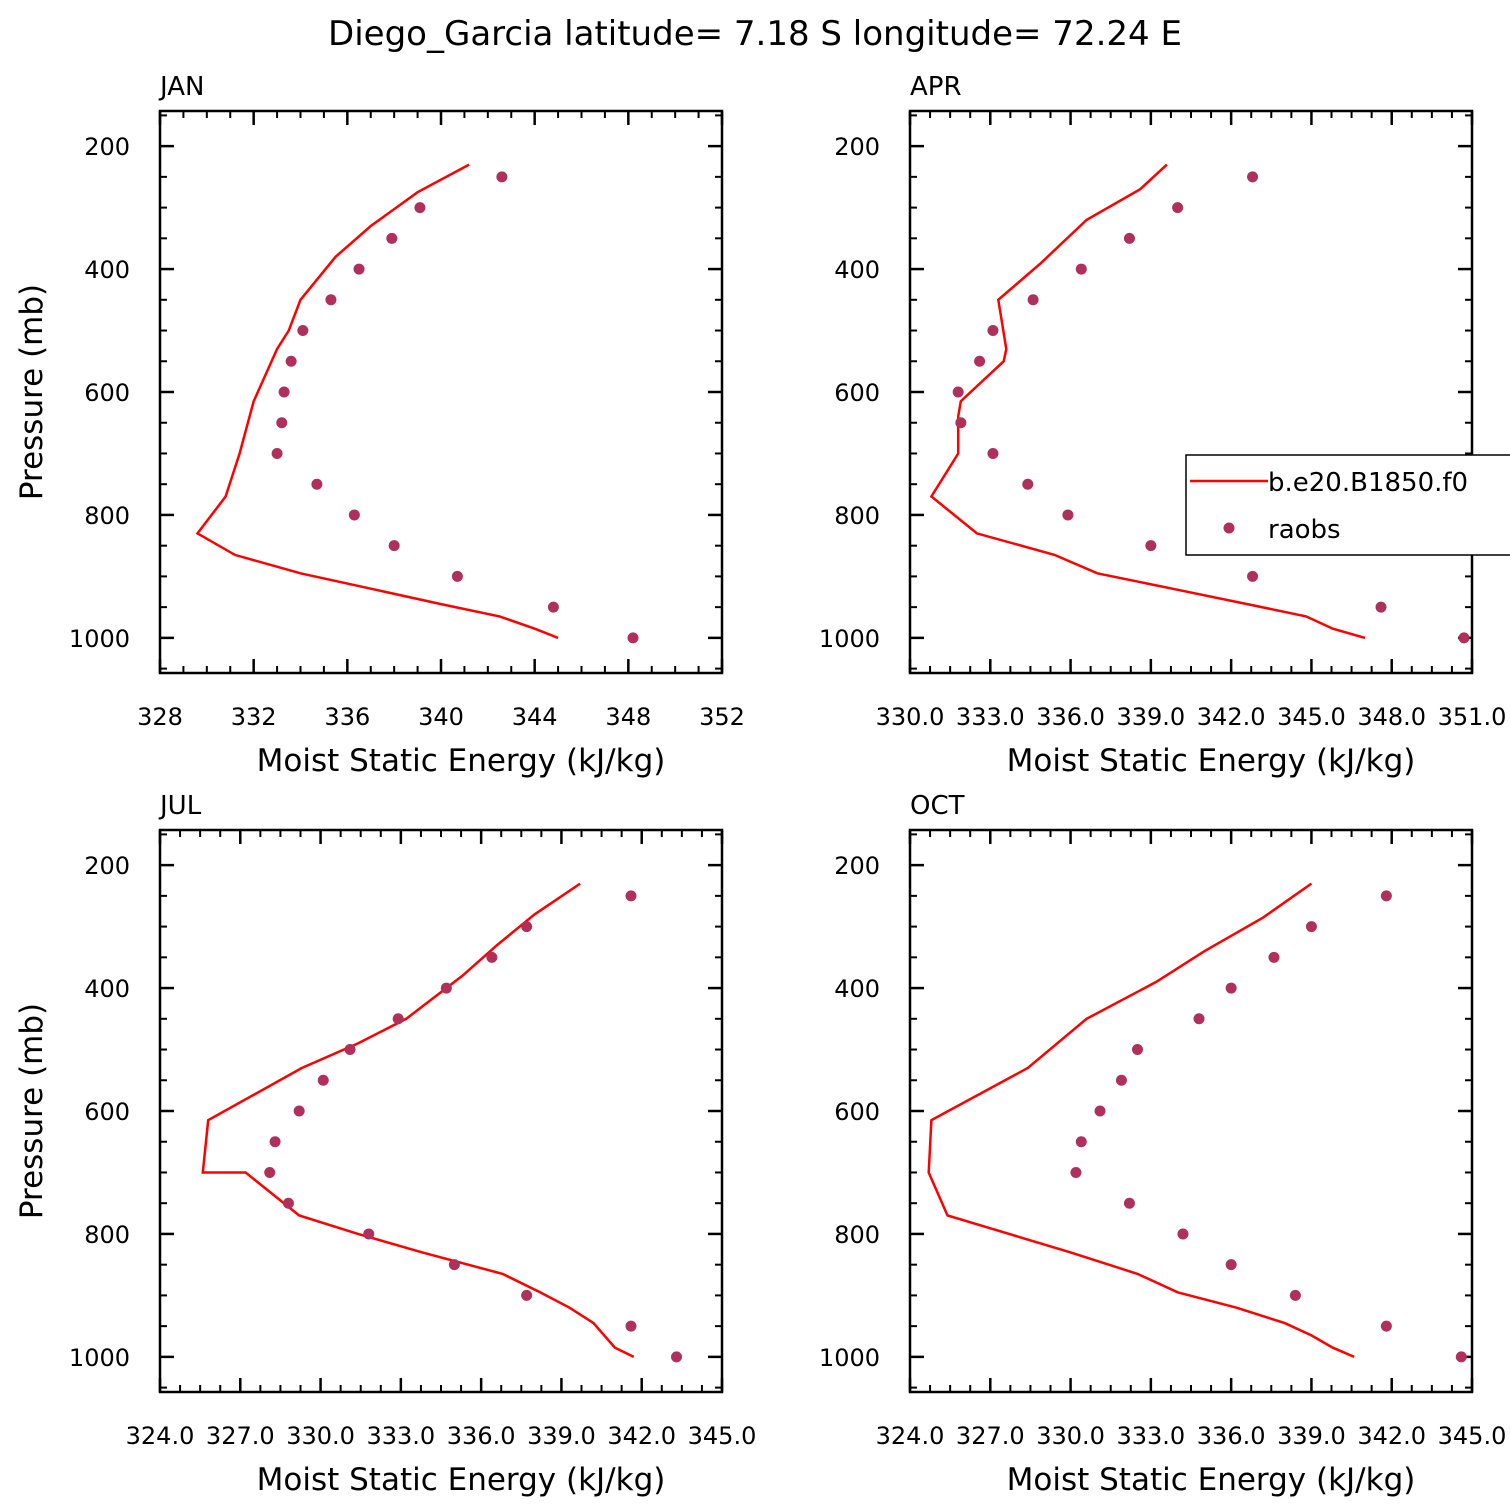 This screenshot has height=1510, width=1510. I want to click on panel-label: OCT, so click(937, 806).